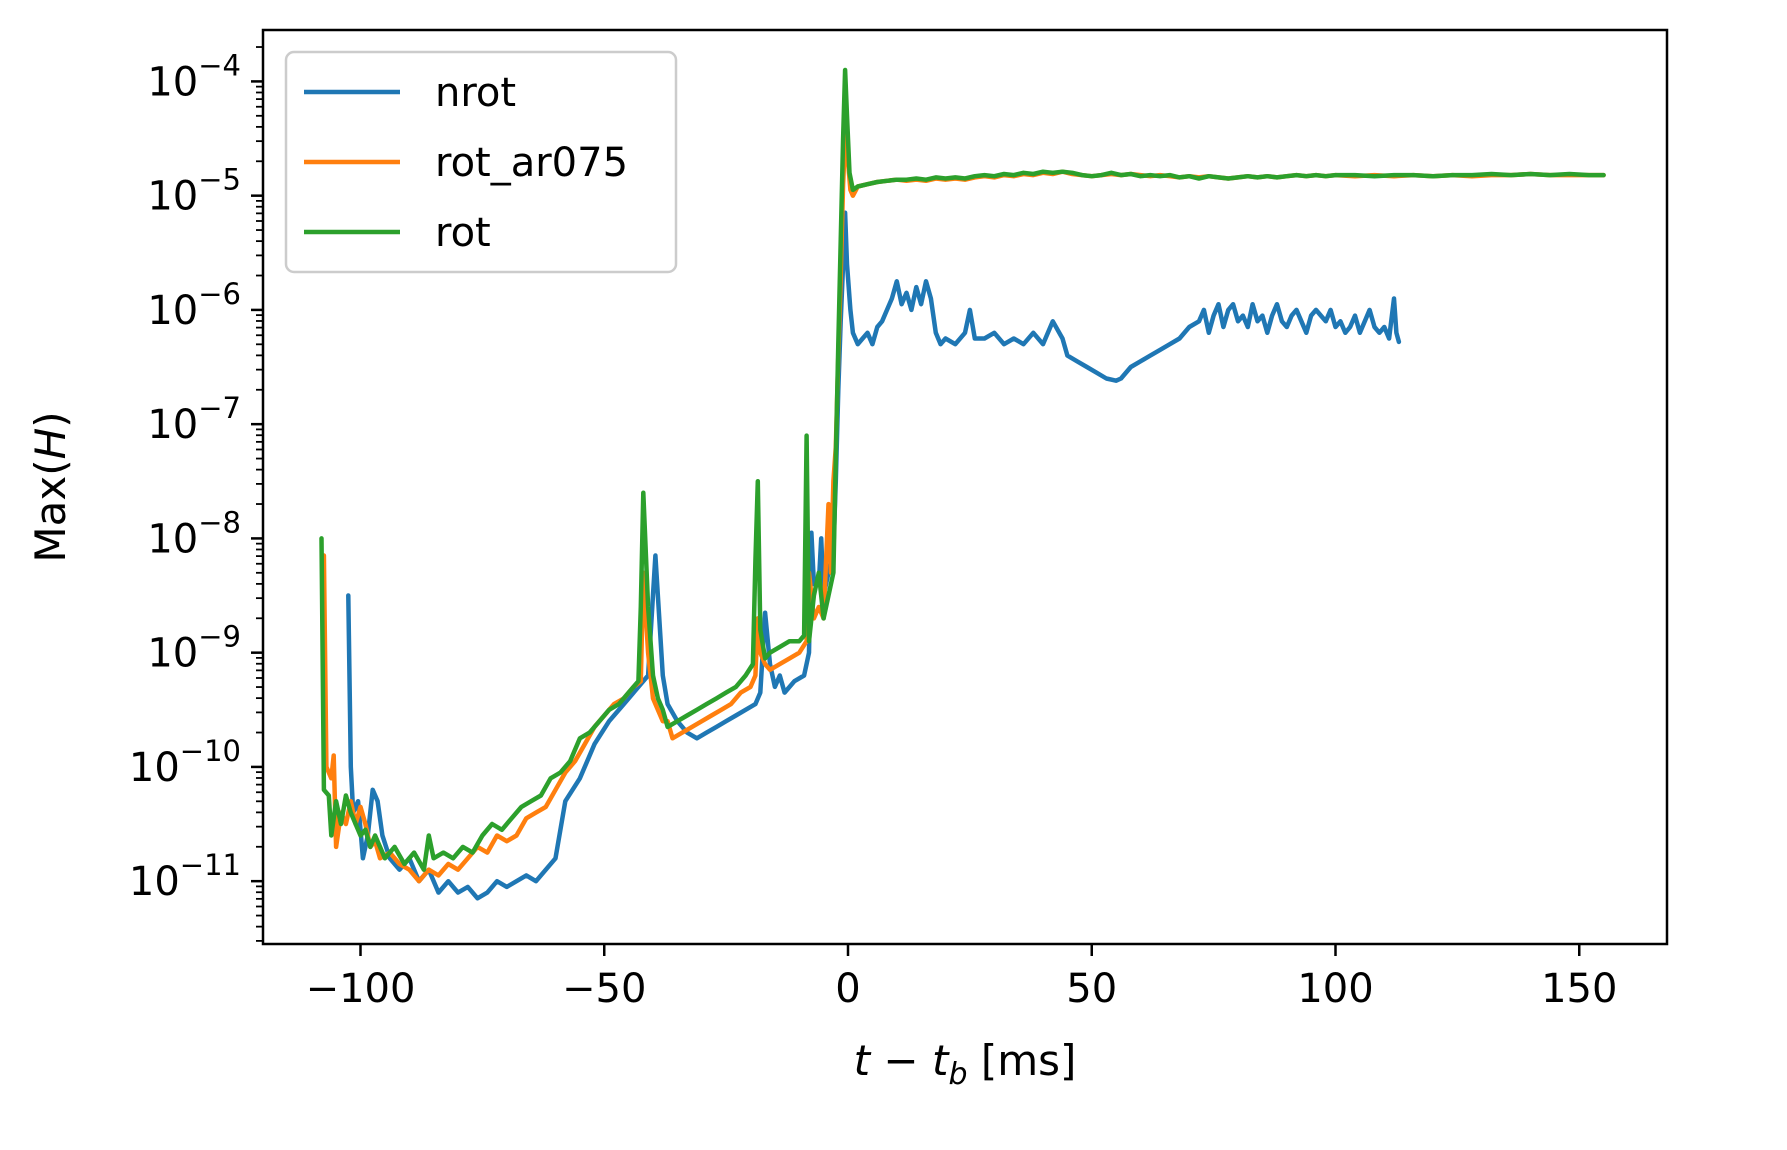 This screenshot has width=1787, height=1150. Describe the element at coordinates (965, 1064) in the screenshot. I see `x-axis-label: t − tb [ms]` at that location.